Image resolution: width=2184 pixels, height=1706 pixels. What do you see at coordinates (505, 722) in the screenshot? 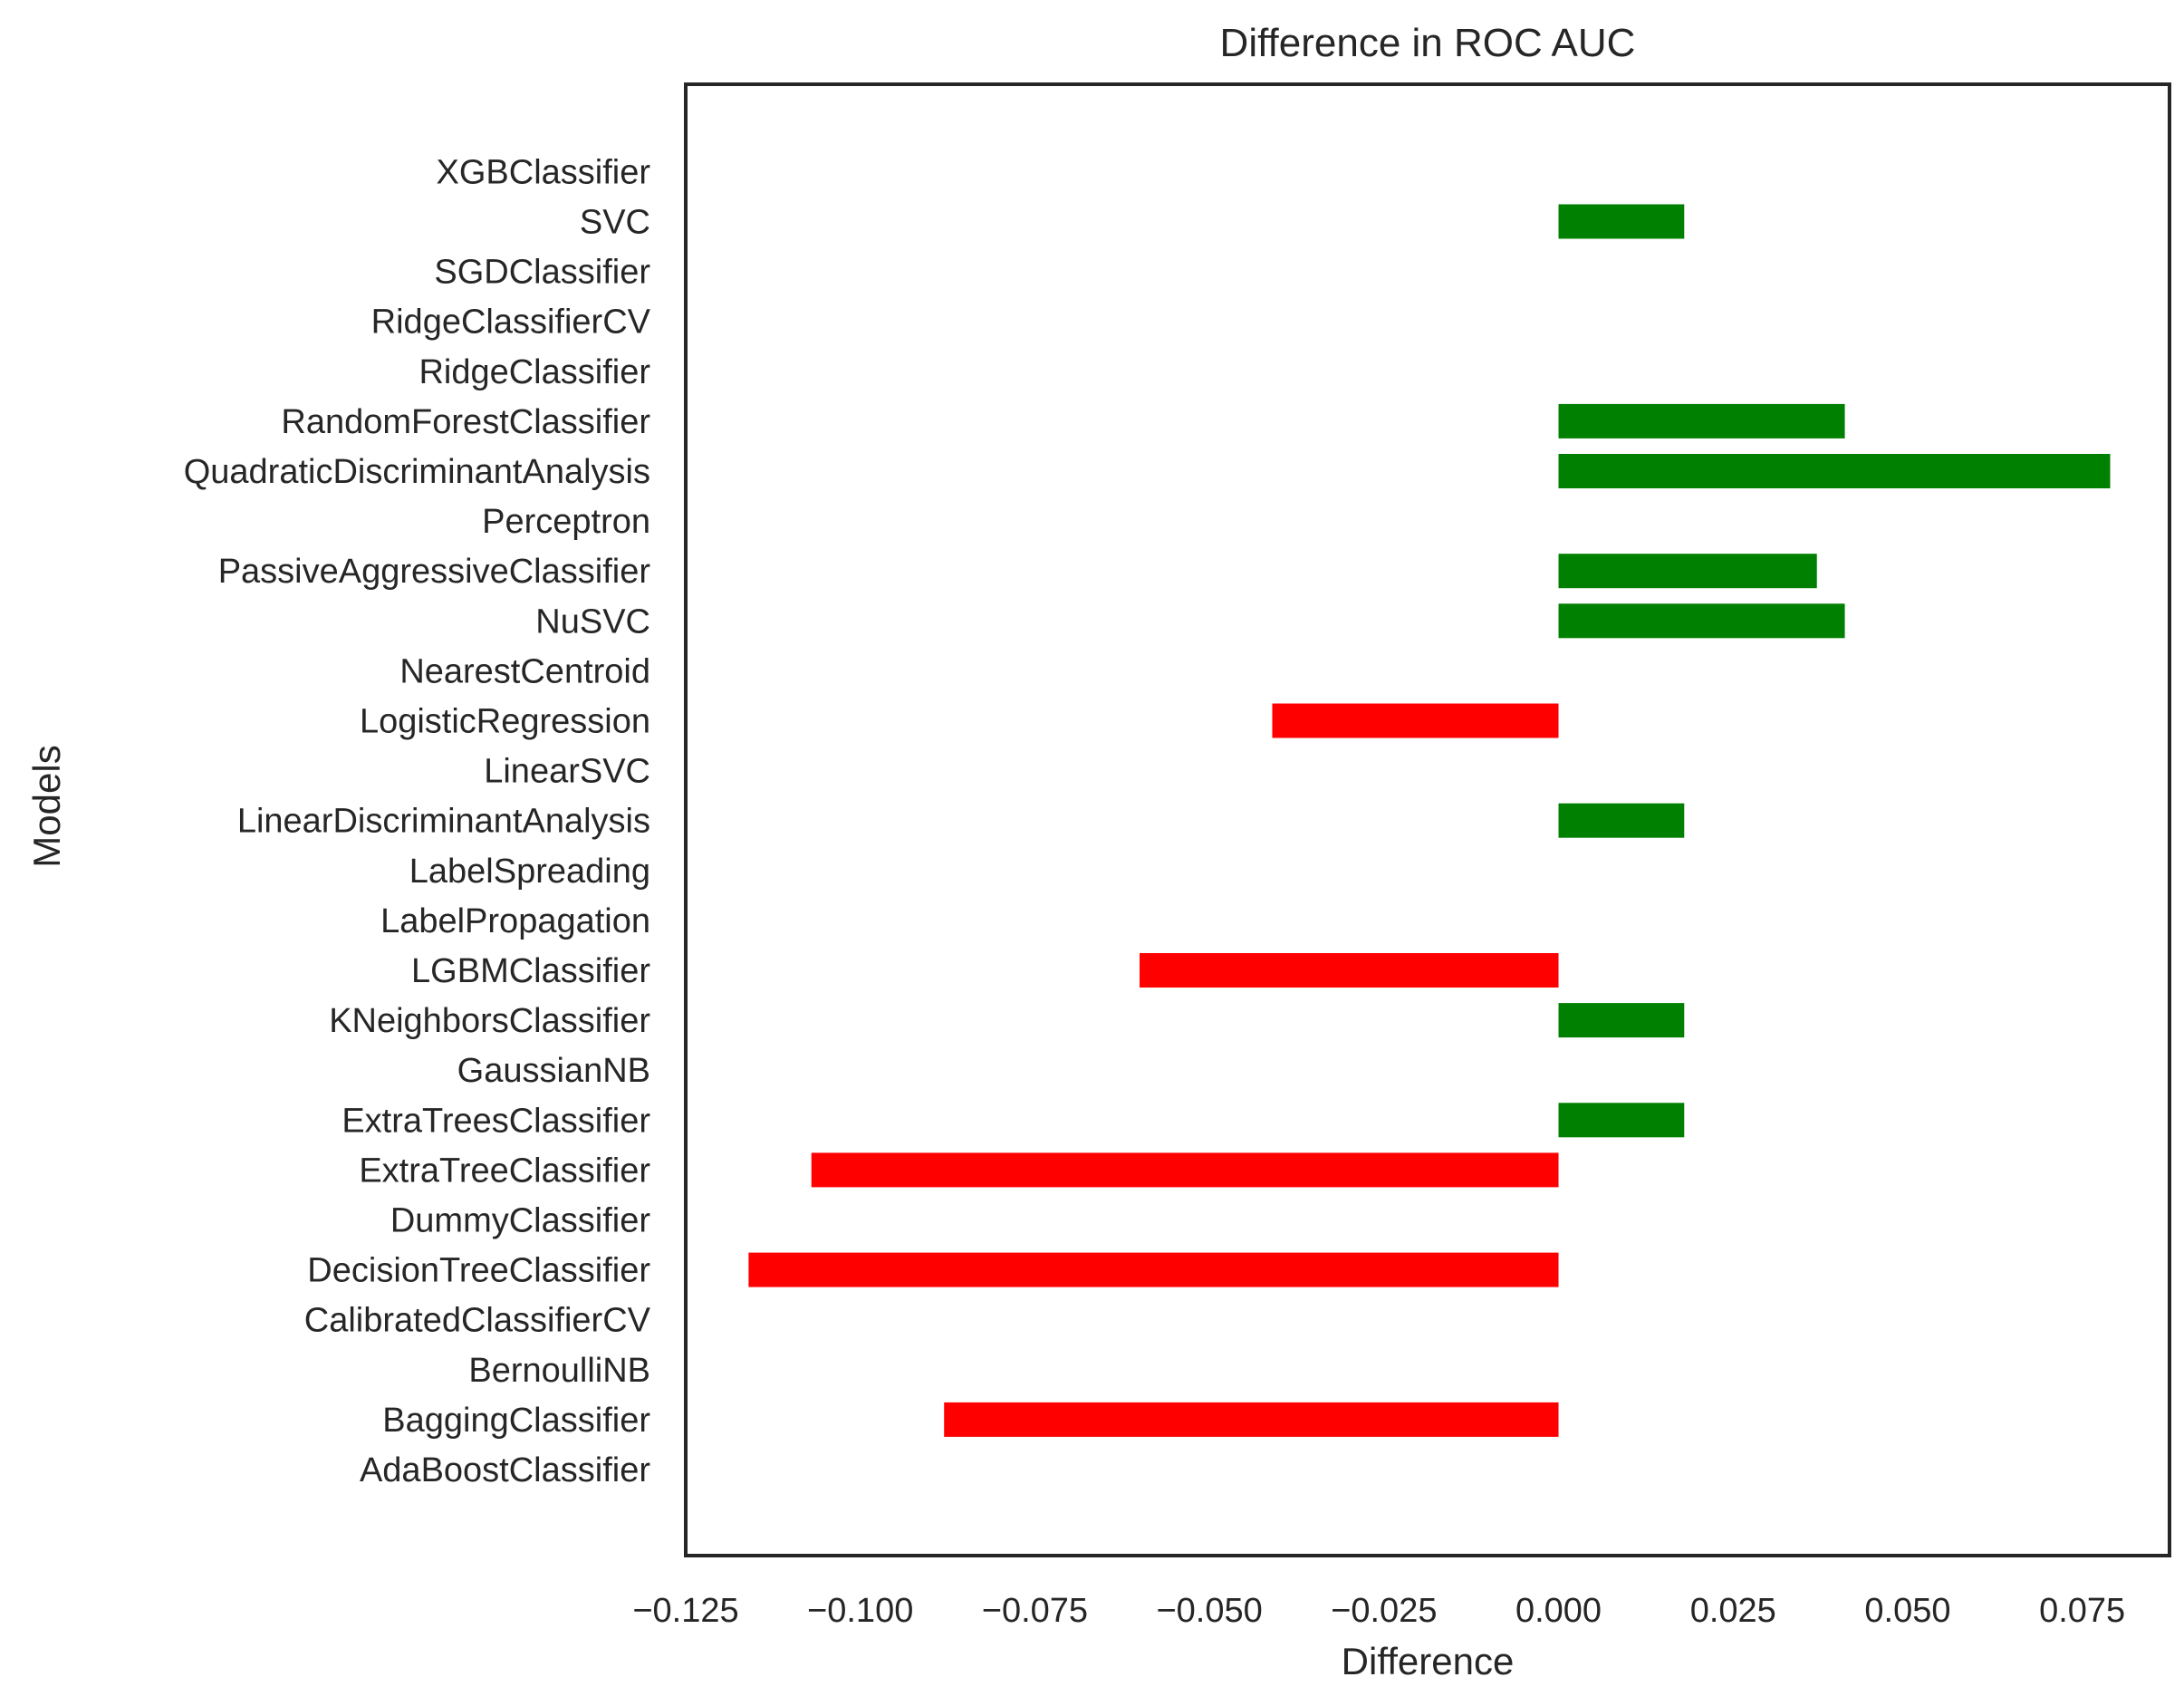
I see `y-tick-label: LogisticRegression` at bounding box center [505, 722].